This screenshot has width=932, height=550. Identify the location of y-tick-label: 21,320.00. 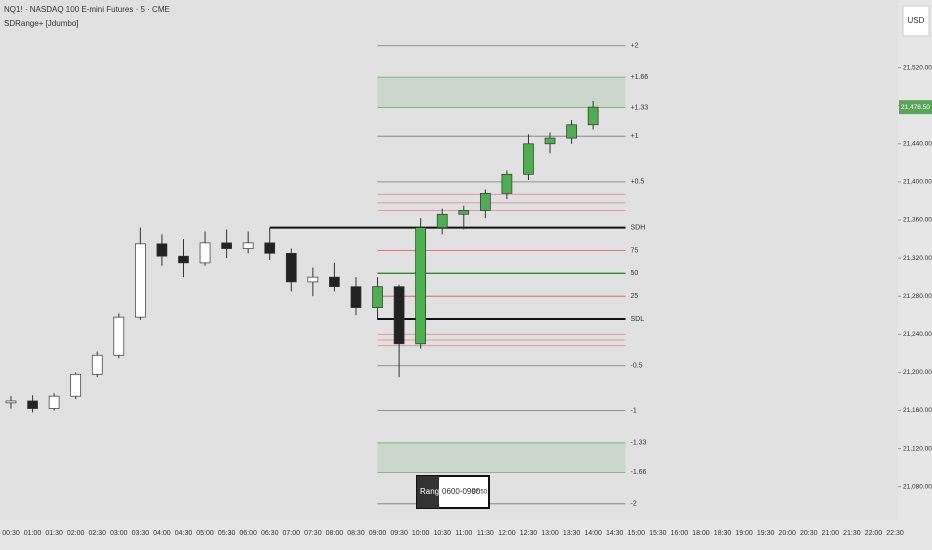
(917, 258).